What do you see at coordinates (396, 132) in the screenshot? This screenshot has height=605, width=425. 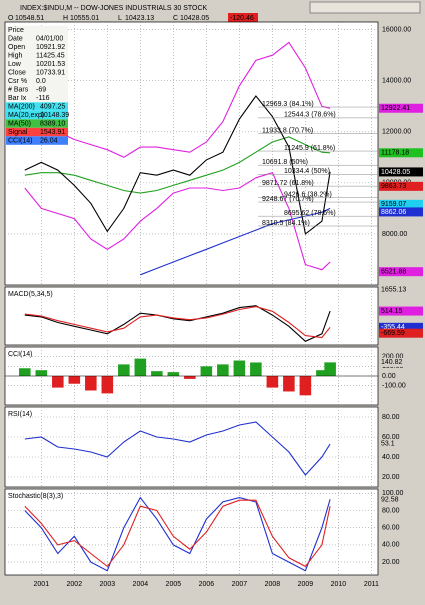 I see `y-tick-label: 12000.00` at bounding box center [396, 132].